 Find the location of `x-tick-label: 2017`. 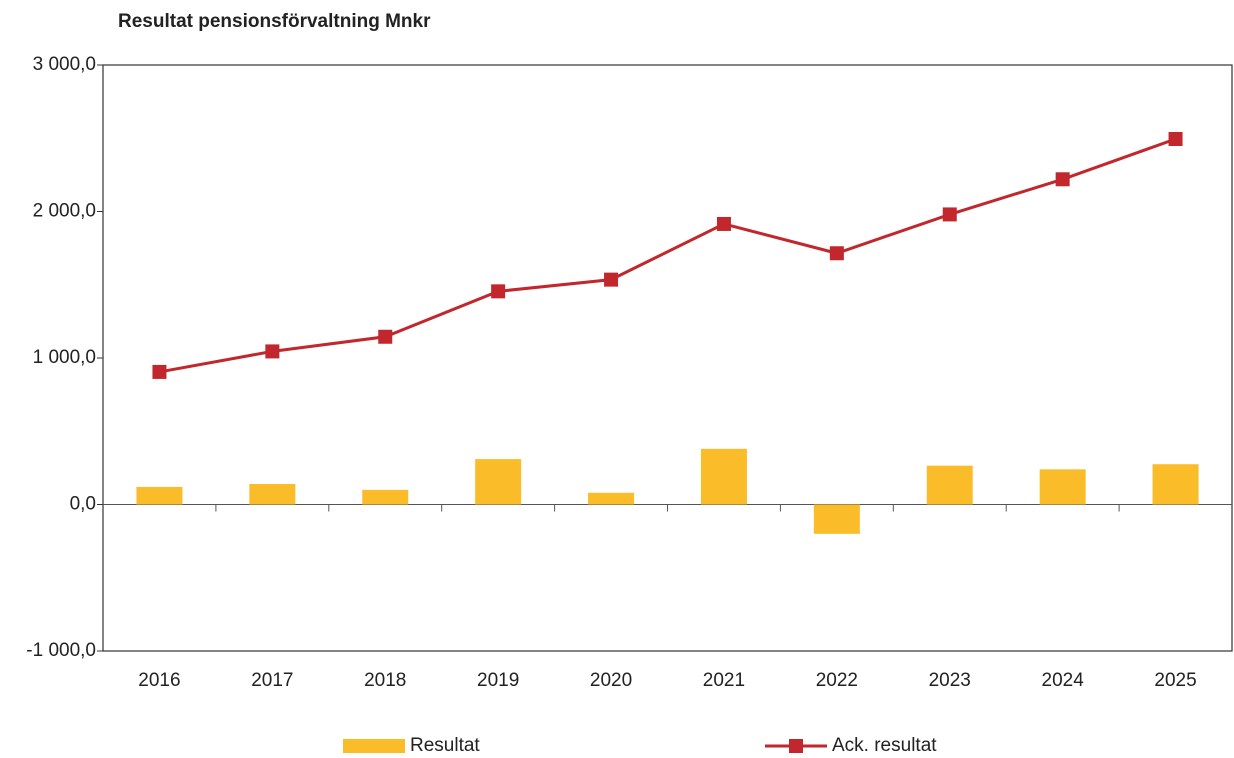

x-tick-label: 2017 is located at coordinates (272, 680).